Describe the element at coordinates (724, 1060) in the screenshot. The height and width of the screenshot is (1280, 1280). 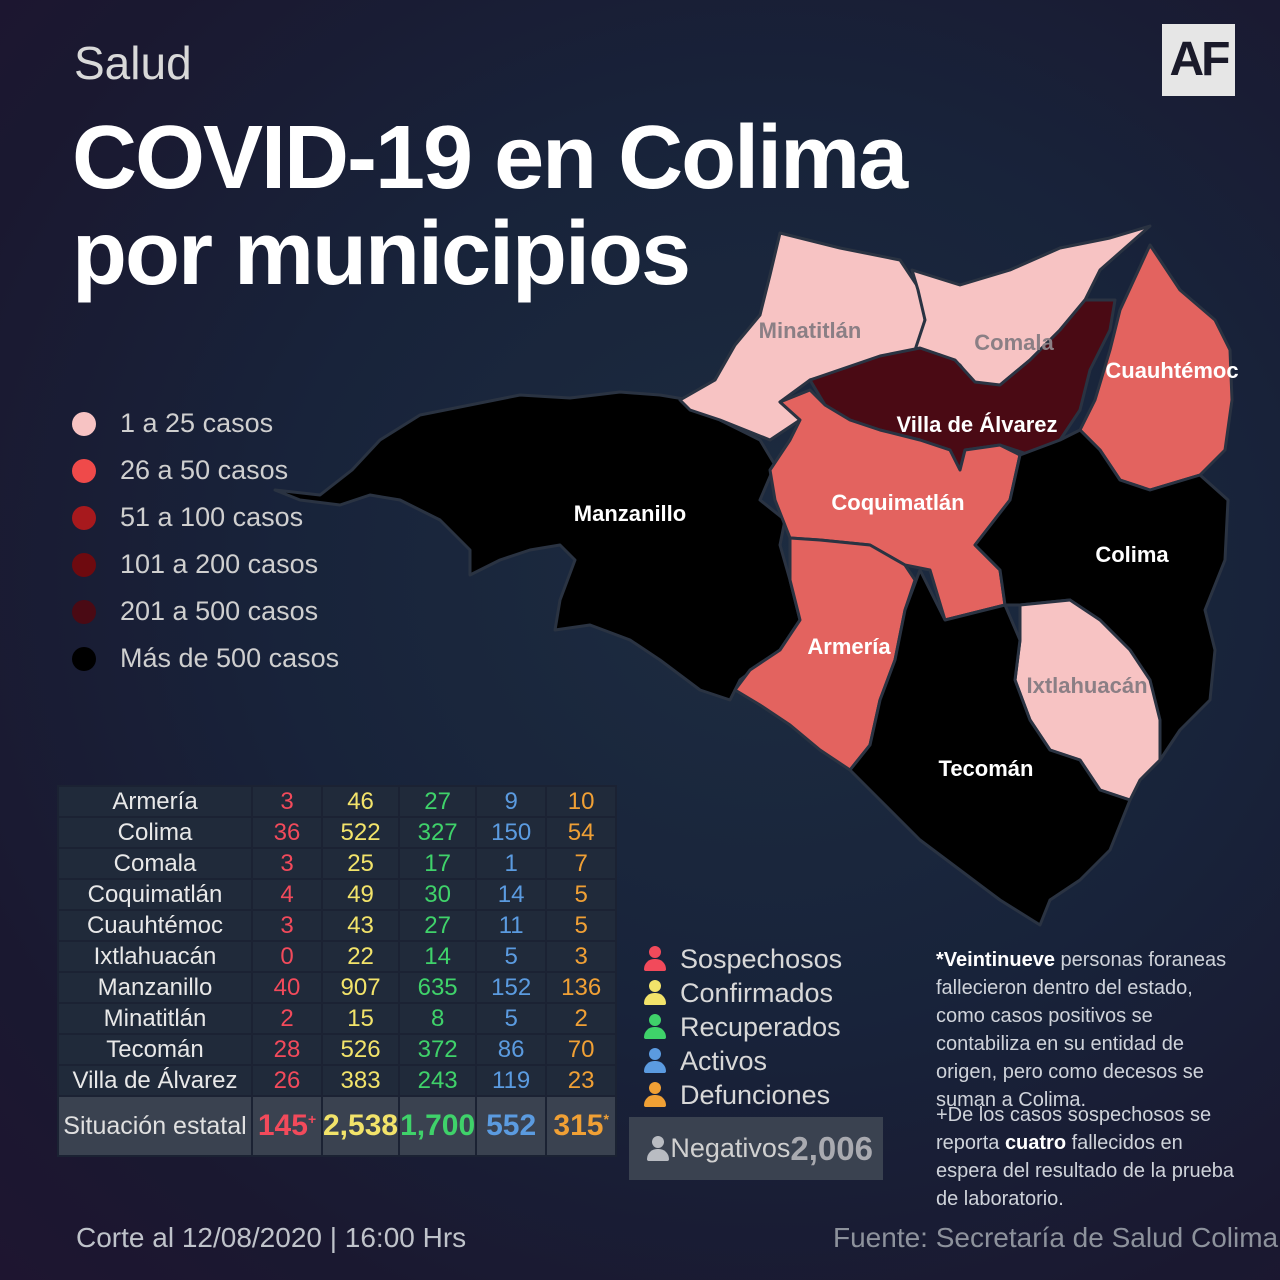
I see `category-label: Activos` at that location.